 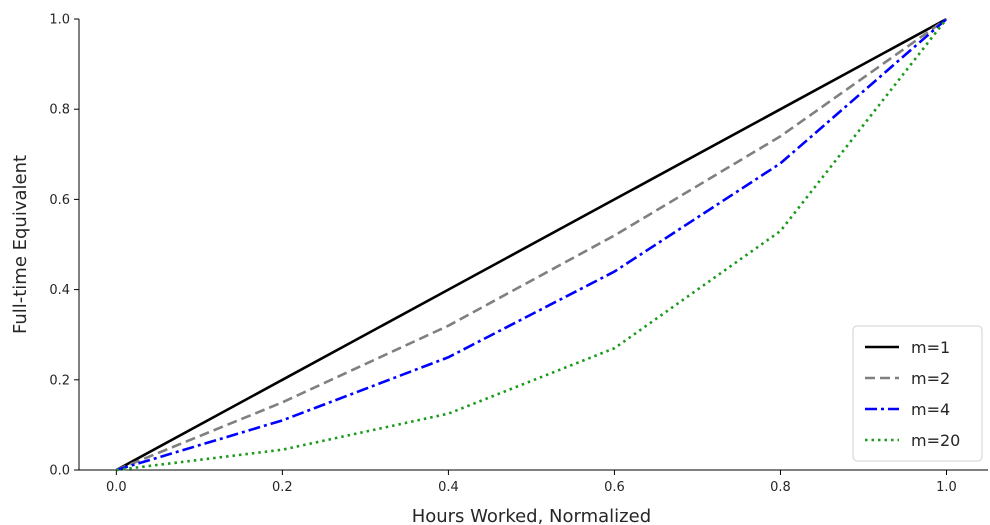 I want to click on legend-label: m=1, so click(x=930, y=347).